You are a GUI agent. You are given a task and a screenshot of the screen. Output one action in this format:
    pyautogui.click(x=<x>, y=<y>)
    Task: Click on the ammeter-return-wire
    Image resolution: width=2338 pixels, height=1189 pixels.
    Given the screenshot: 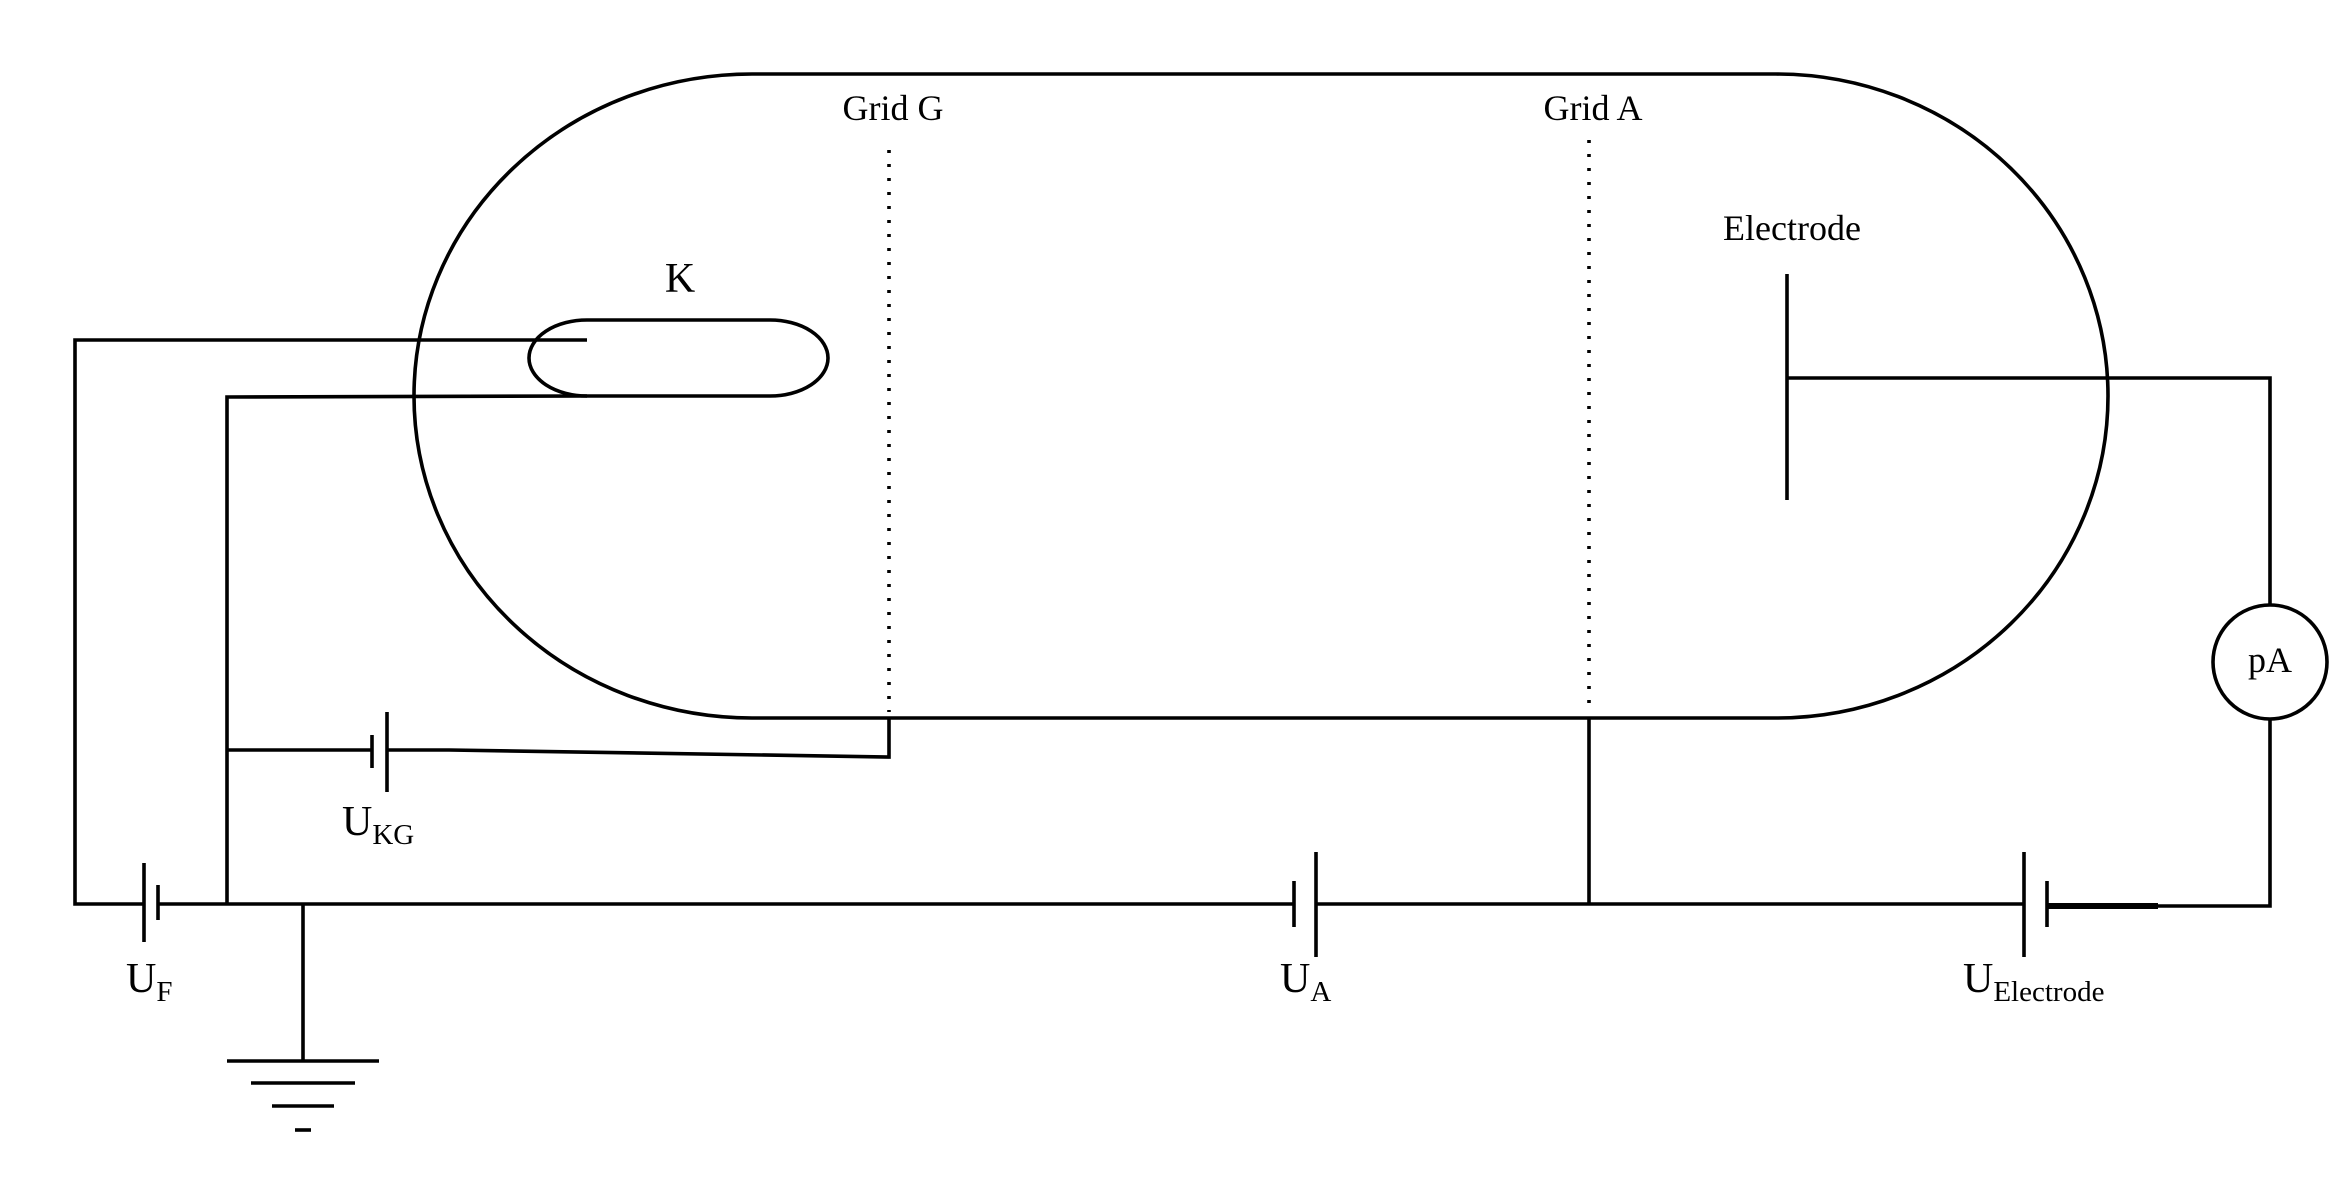 What is the action you would take?
    pyautogui.click(x=2213, y=814)
    